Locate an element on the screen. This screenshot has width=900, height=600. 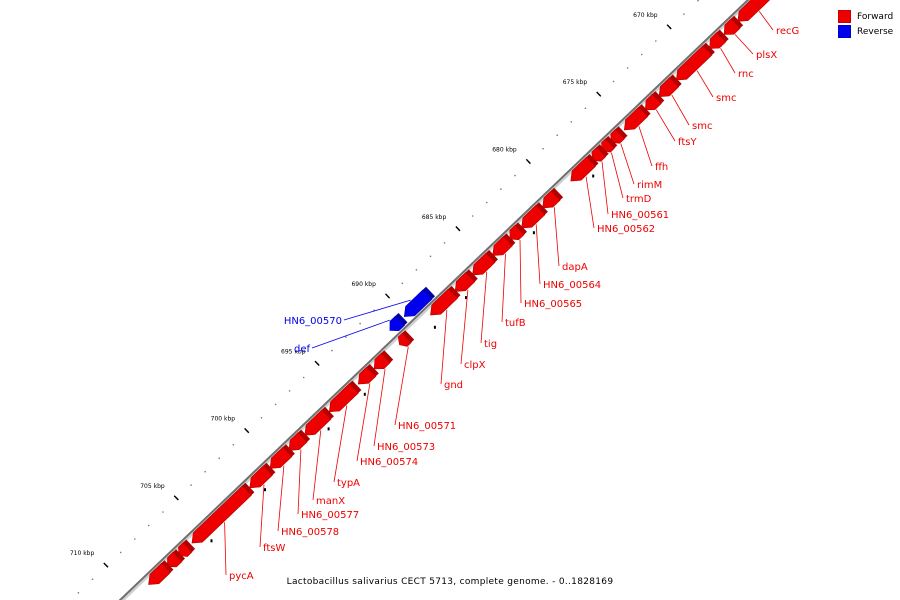
tick-label: 705 kbp is located at coordinates (152, 486).